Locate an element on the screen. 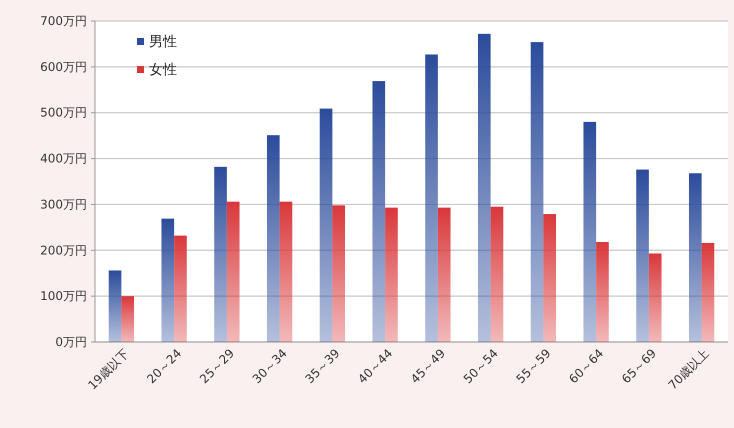  x-tick-label: 65～69 is located at coordinates (639, 366).